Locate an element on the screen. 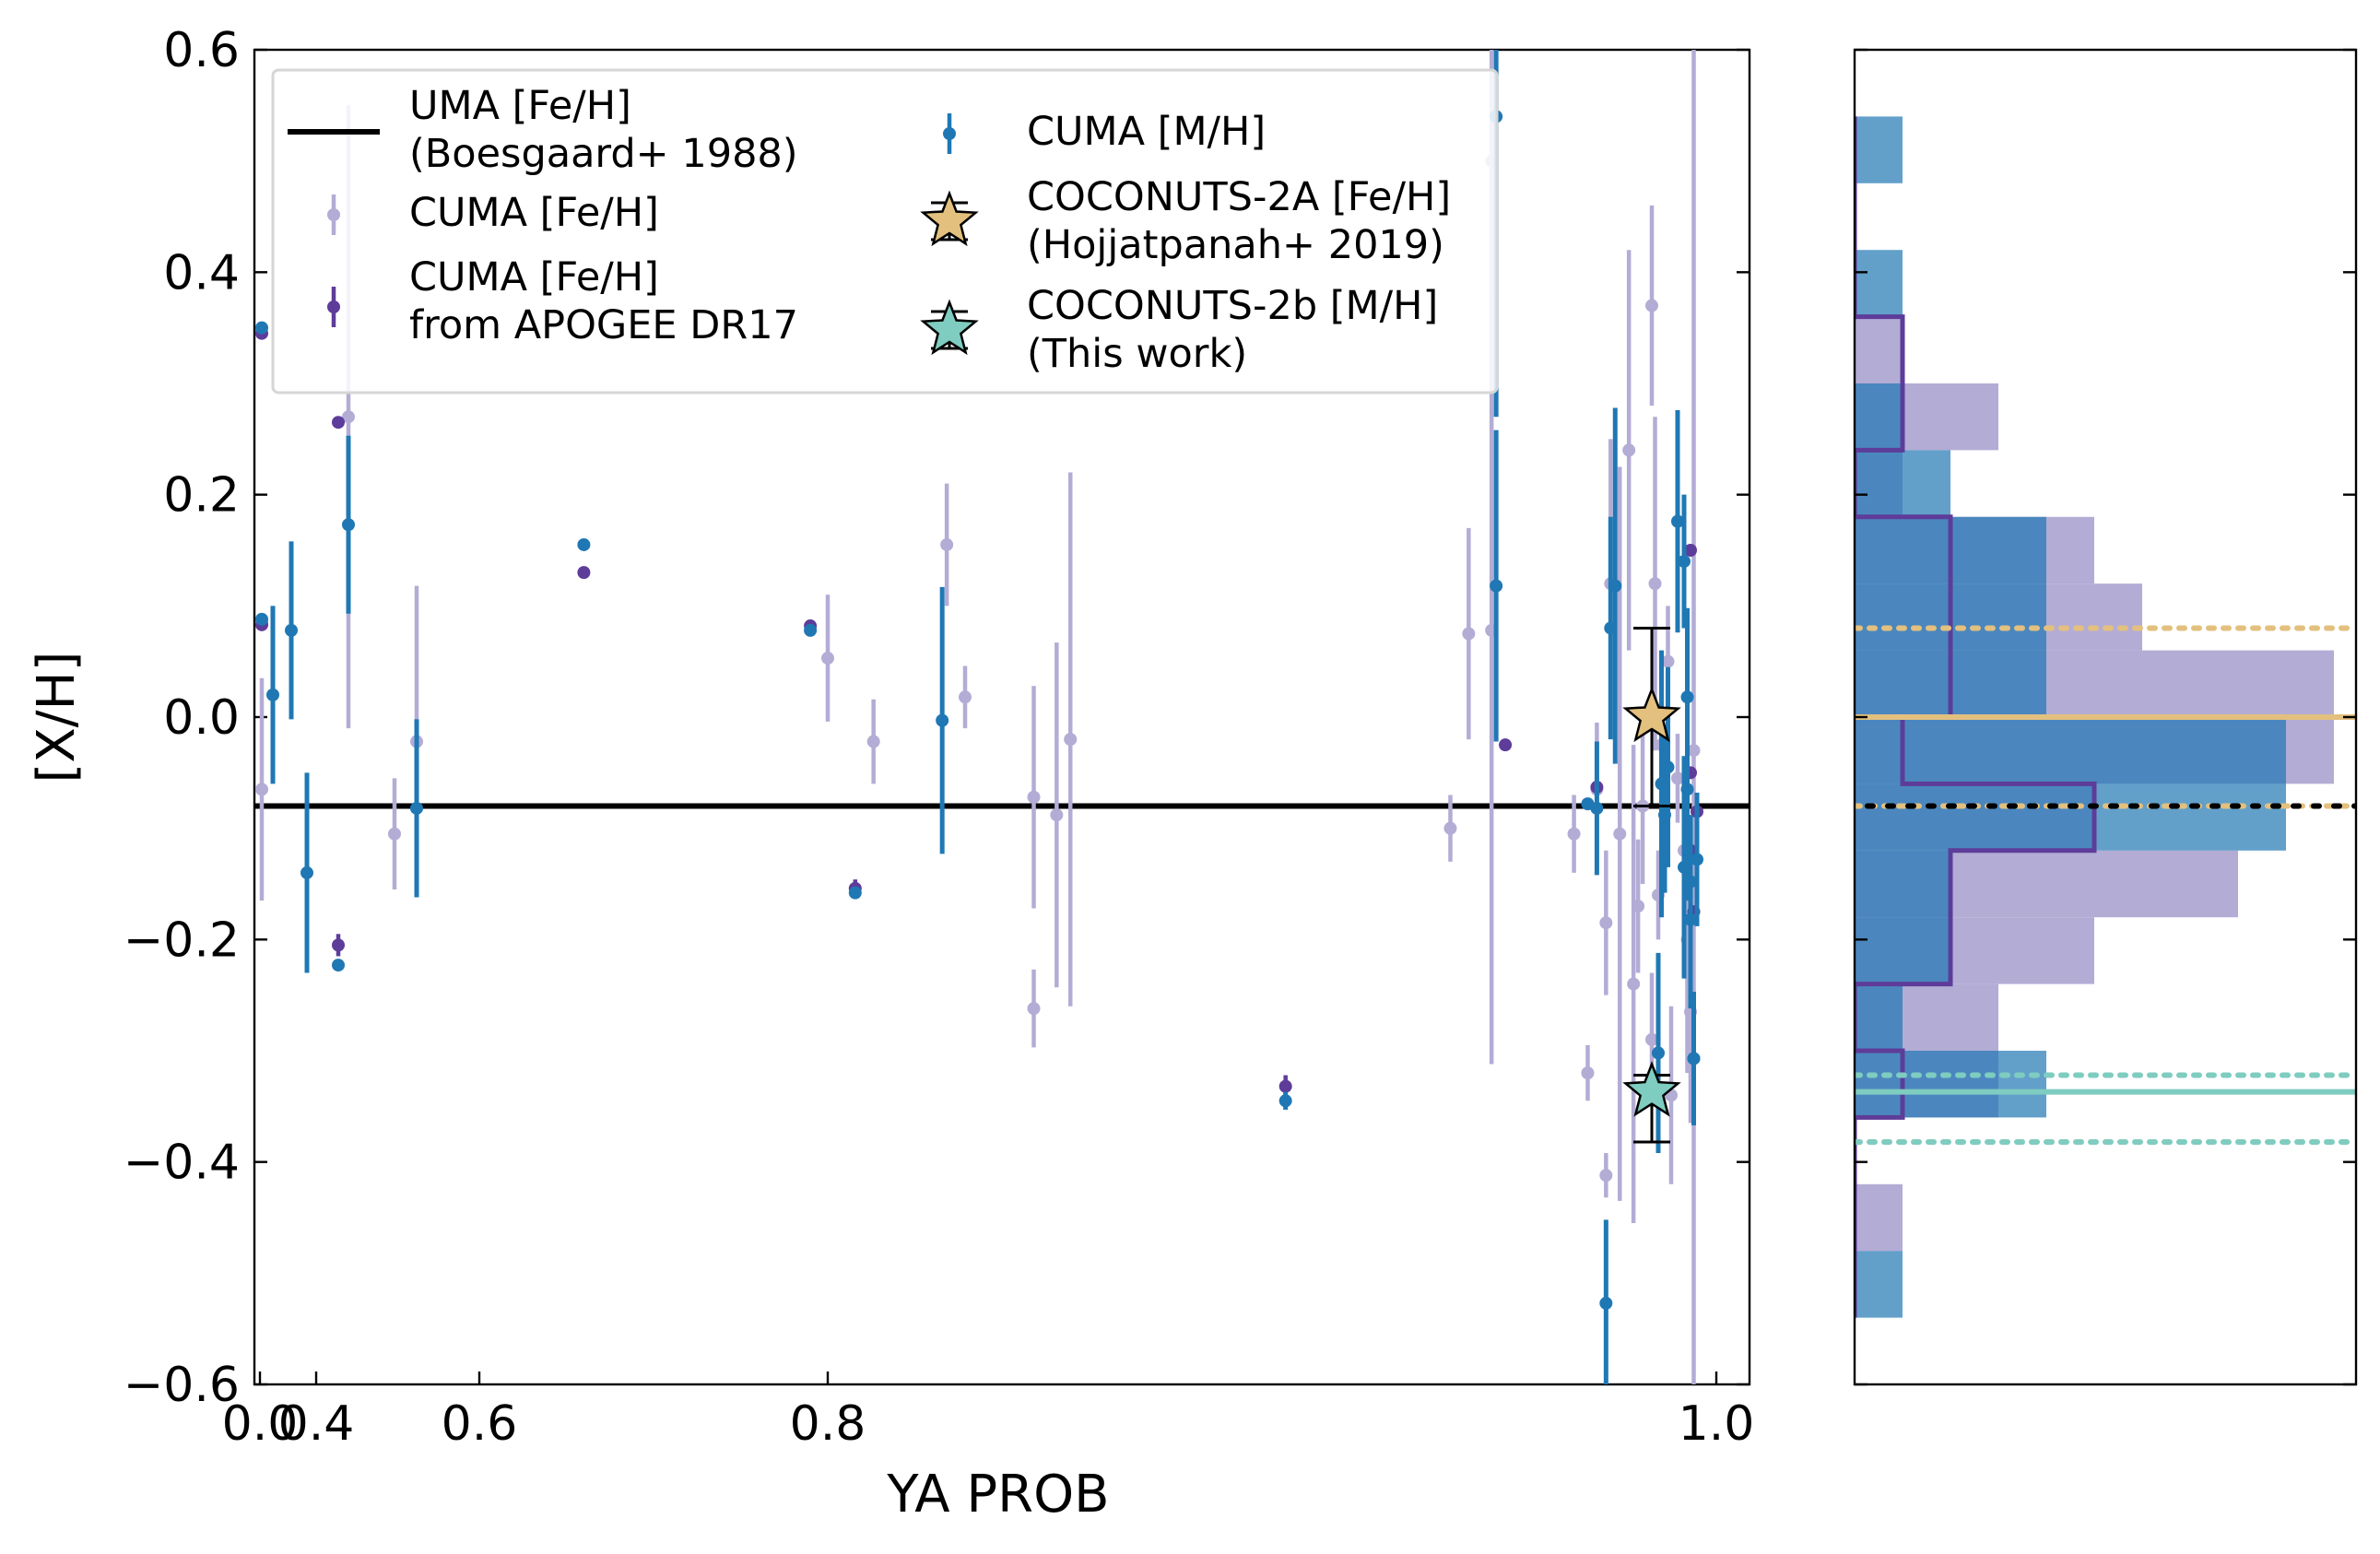 Image resolution: width=2380 pixels, height=1554 pixels. legend-entry-coconuts2a: COCONUTS-2A [Fe/H](Hojjatpanah+ 2019) is located at coordinates (1185, 221).